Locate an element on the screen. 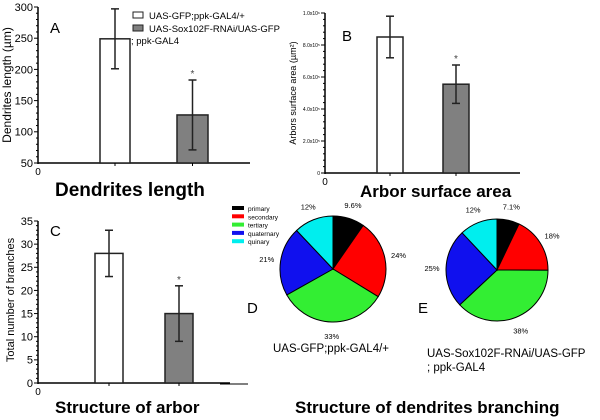 The height and width of the screenshot is (420, 600). panel-label: D is located at coordinates (252, 308).